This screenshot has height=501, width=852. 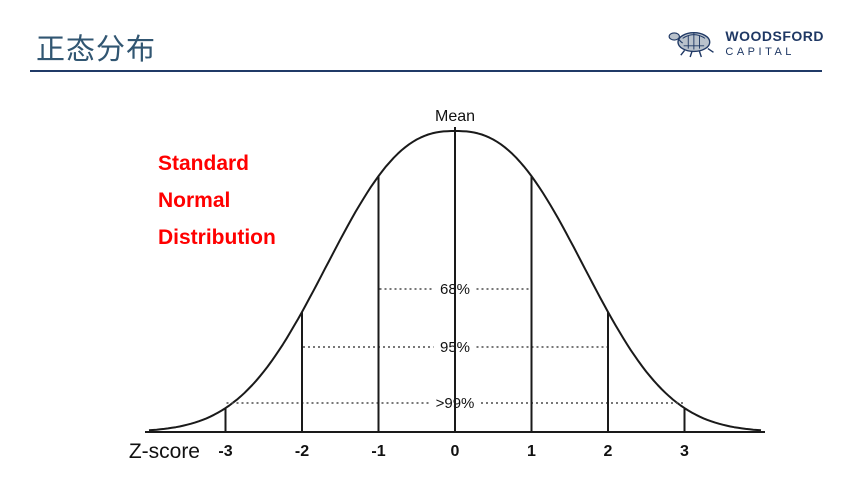 I want to click on header-divider, so click(x=426, y=71).